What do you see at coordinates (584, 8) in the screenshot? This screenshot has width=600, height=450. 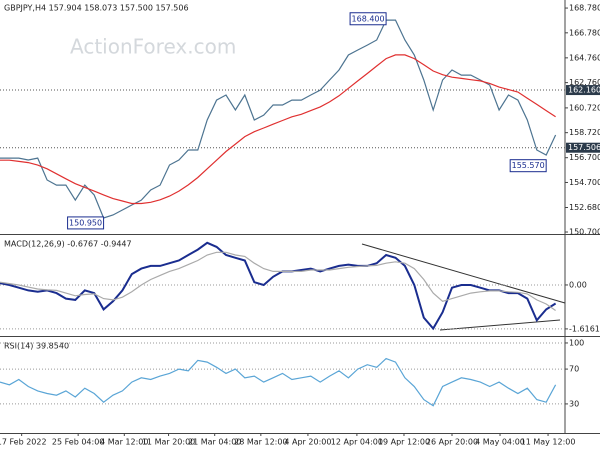 I see `y-tick-label: 168.780` at bounding box center [584, 8].